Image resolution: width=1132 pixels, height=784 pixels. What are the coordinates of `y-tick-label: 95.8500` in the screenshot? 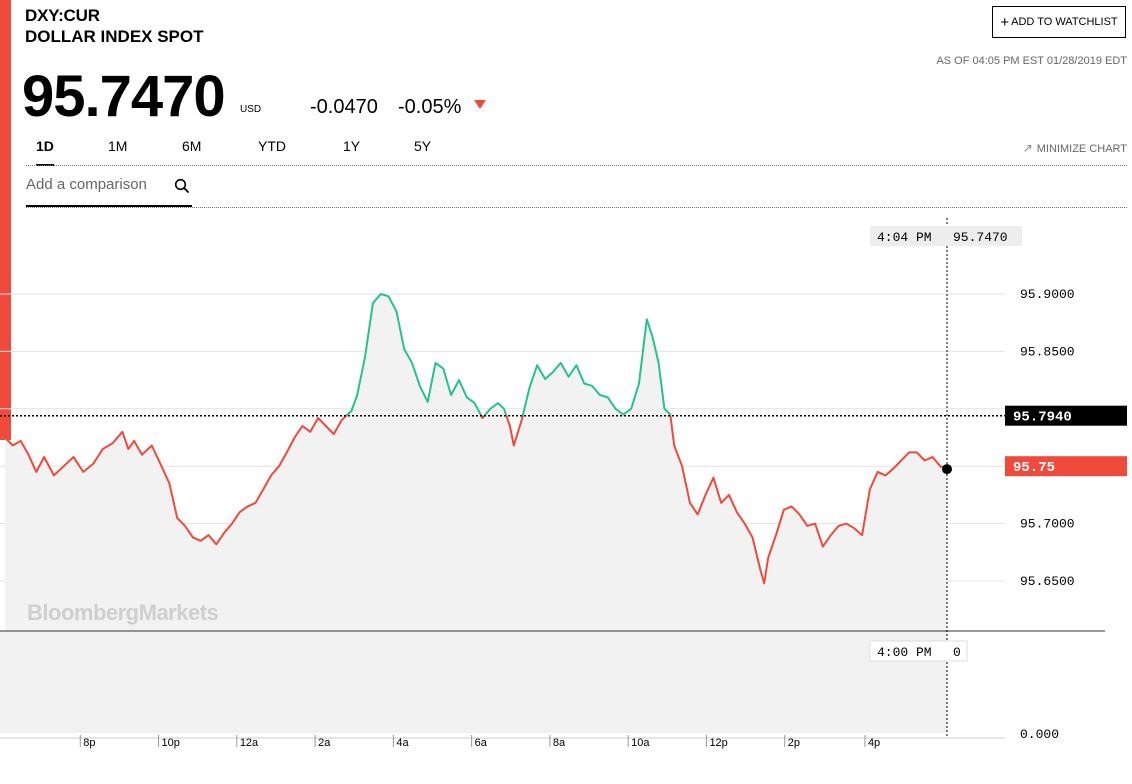 It's located at (1047, 351).